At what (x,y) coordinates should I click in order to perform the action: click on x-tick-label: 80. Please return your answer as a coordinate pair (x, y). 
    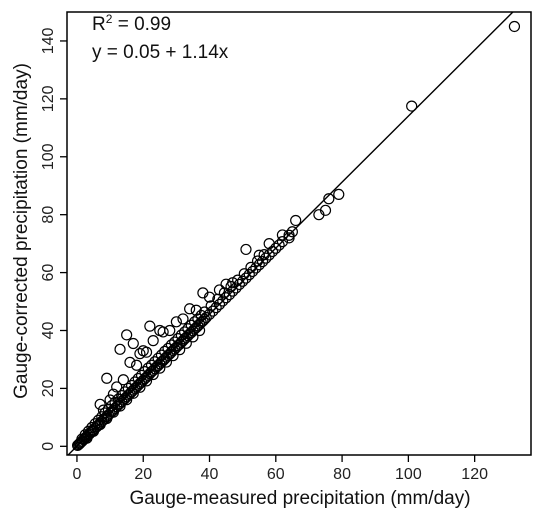
    Looking at the image, I should click on (342, 474).